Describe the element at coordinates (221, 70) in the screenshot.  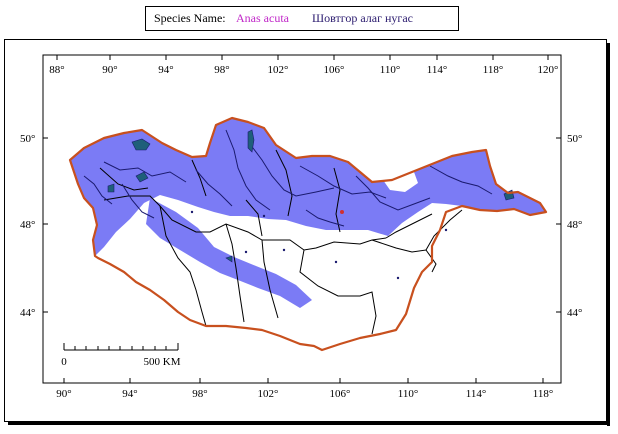
I see `lon-label-top-98: 98°` at that location.